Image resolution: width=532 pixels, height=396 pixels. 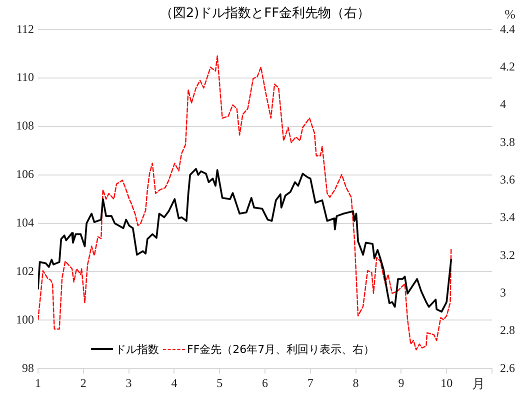 I want to click on y2-tick-label: 3.6, so click(x=507, y=179).